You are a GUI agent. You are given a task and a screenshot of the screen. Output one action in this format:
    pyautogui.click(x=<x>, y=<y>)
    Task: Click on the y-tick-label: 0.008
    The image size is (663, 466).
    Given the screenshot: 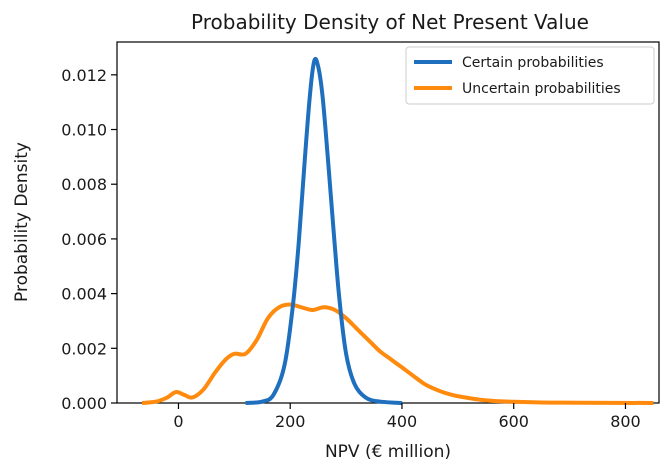 What is the action you would take?
    pyautogui.click(x=84, y=184)
    